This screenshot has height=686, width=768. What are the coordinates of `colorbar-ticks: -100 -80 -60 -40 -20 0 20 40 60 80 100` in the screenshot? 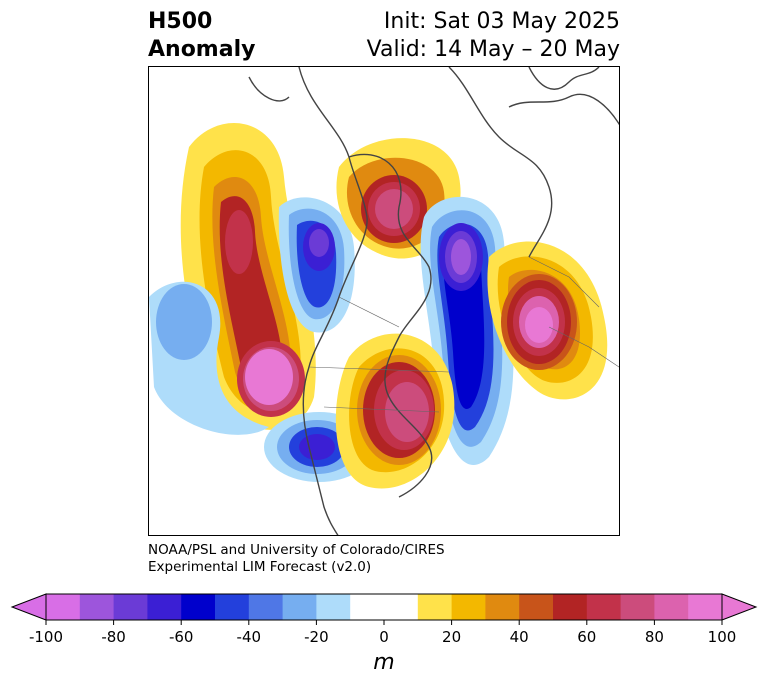 It's located at (382, 633).